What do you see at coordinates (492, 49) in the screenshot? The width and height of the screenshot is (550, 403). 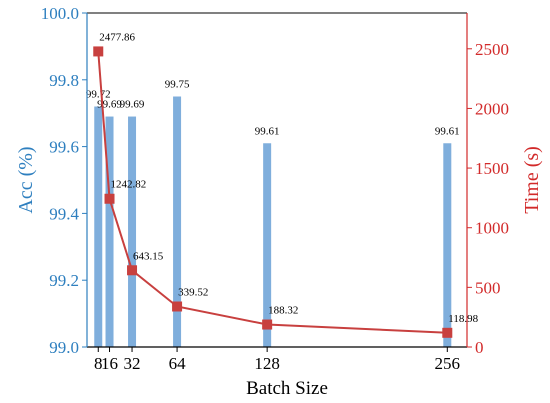 I see `right-y-tick-label: 2500` at bounding box center [492, 49].